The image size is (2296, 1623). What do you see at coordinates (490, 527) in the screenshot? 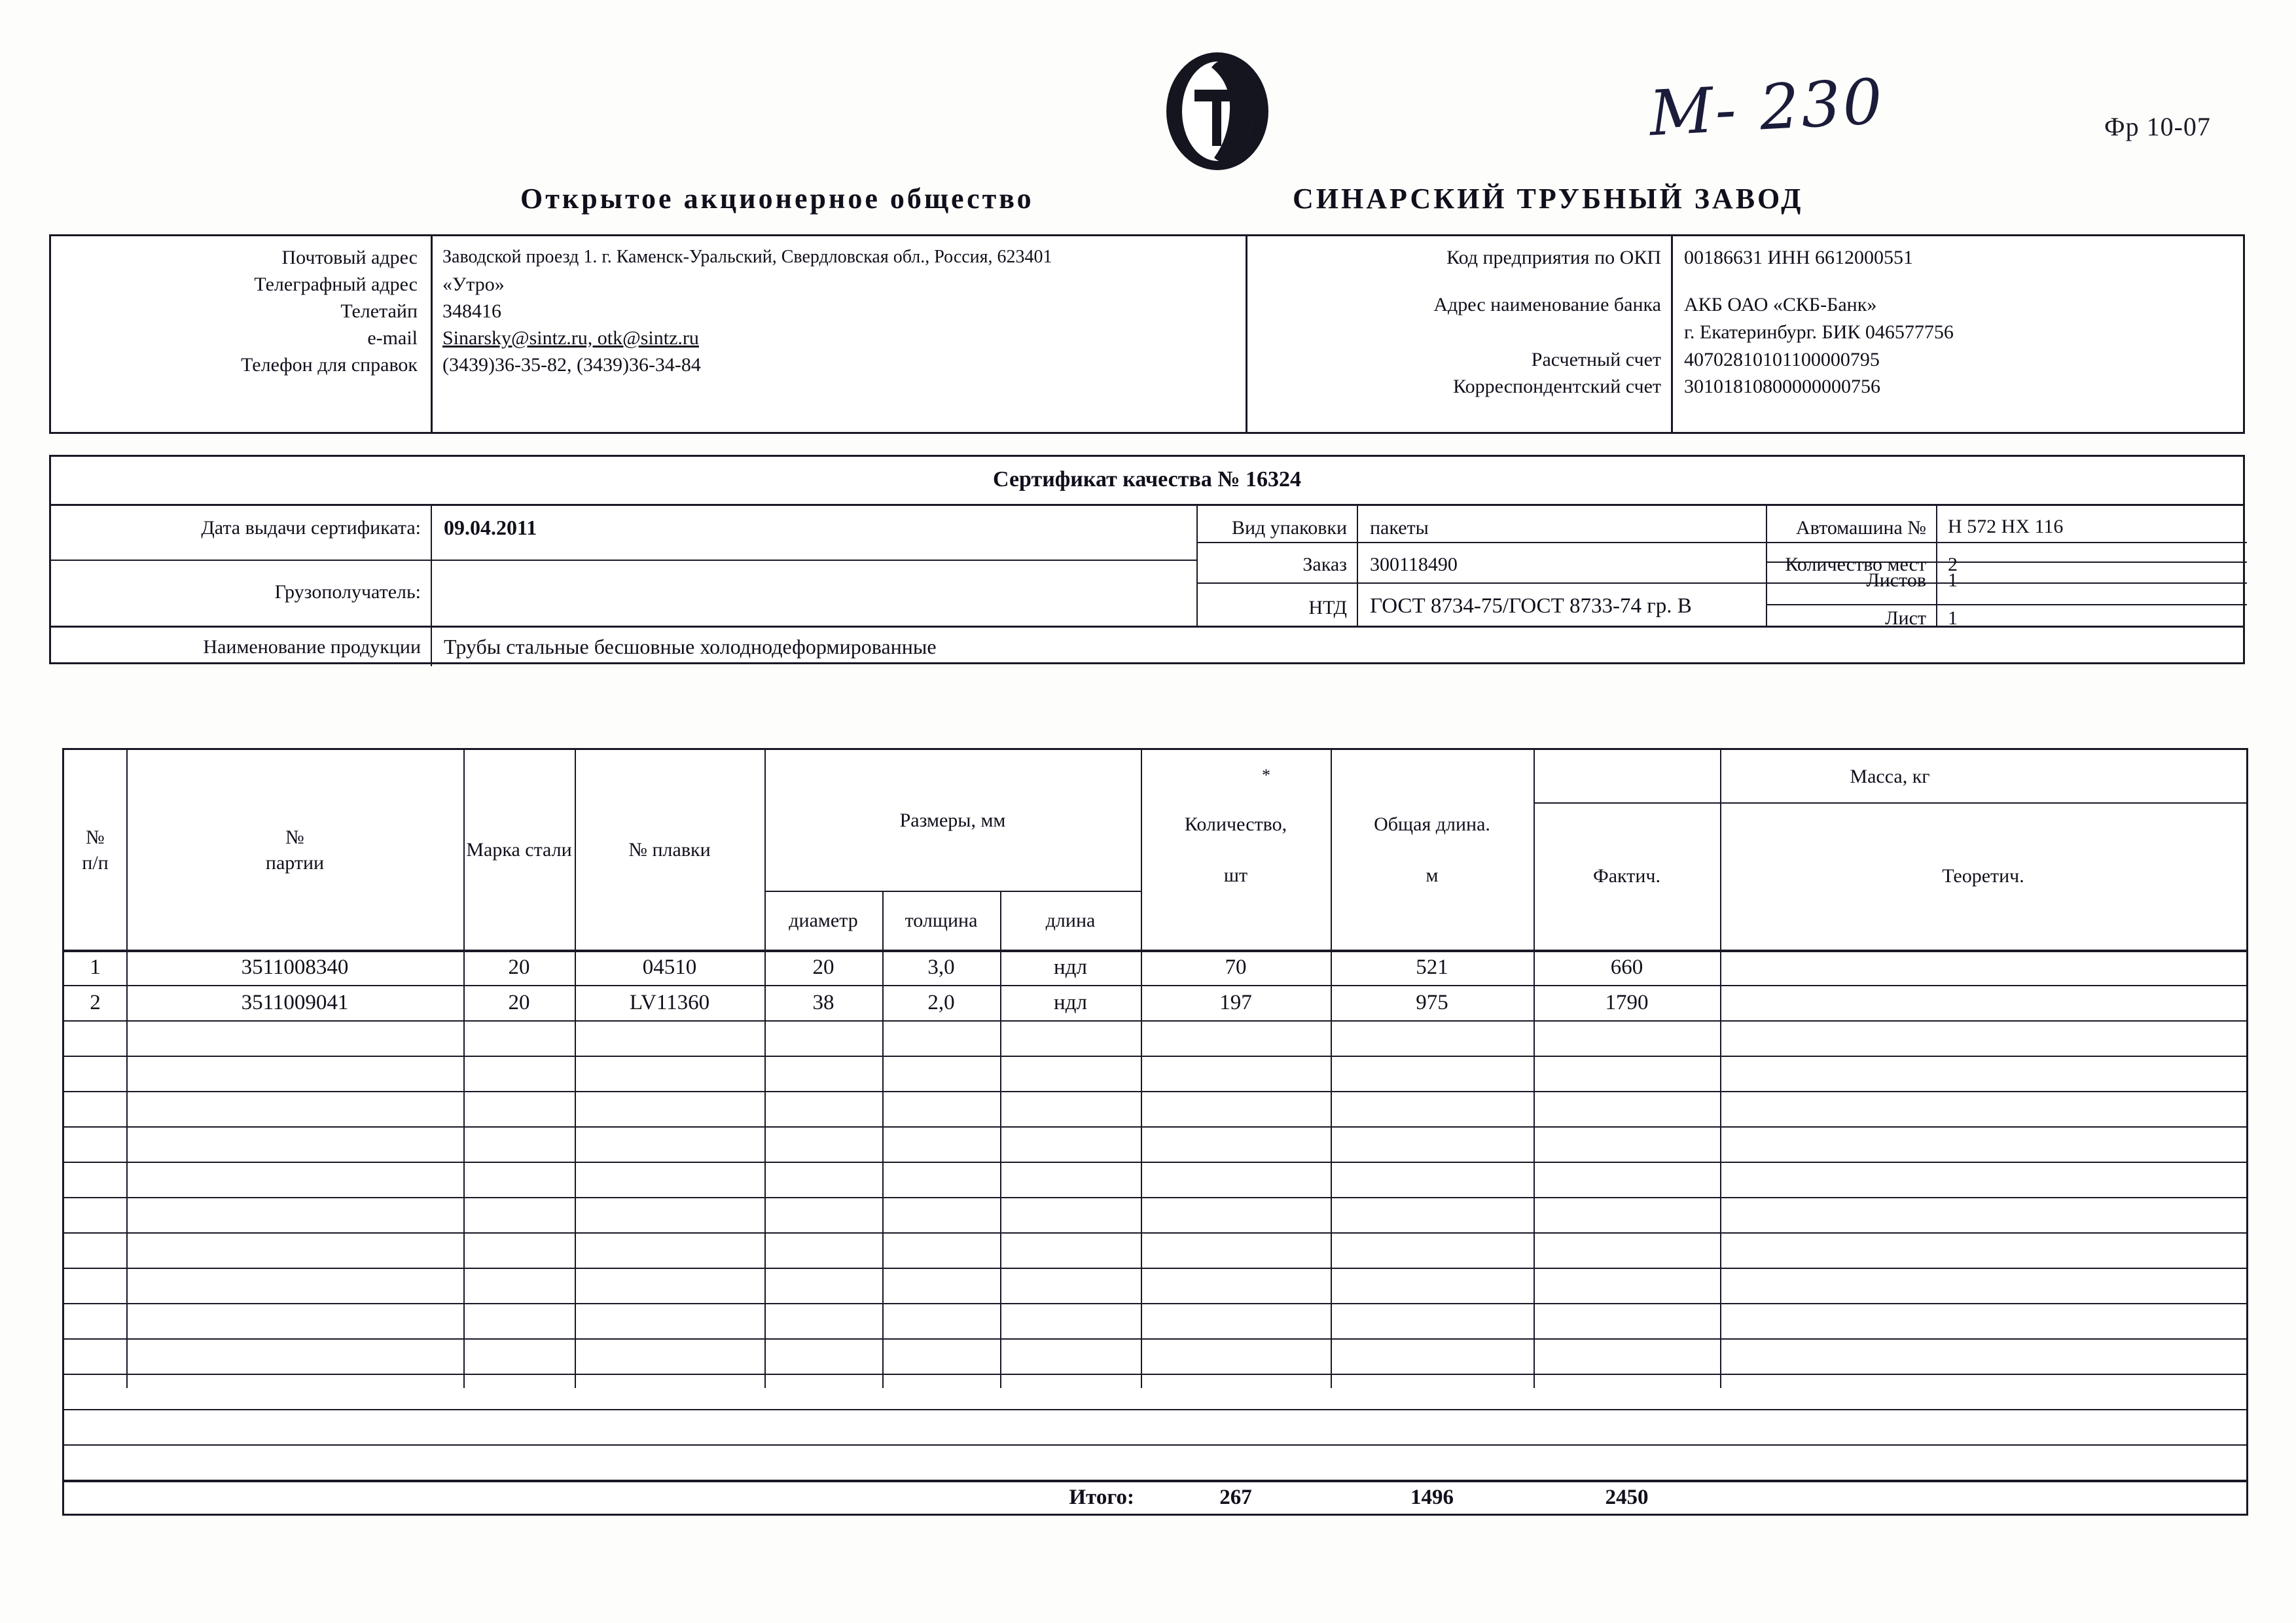
I see `cert-date-value: 09.04.2011` at bounding box center [490, 527].